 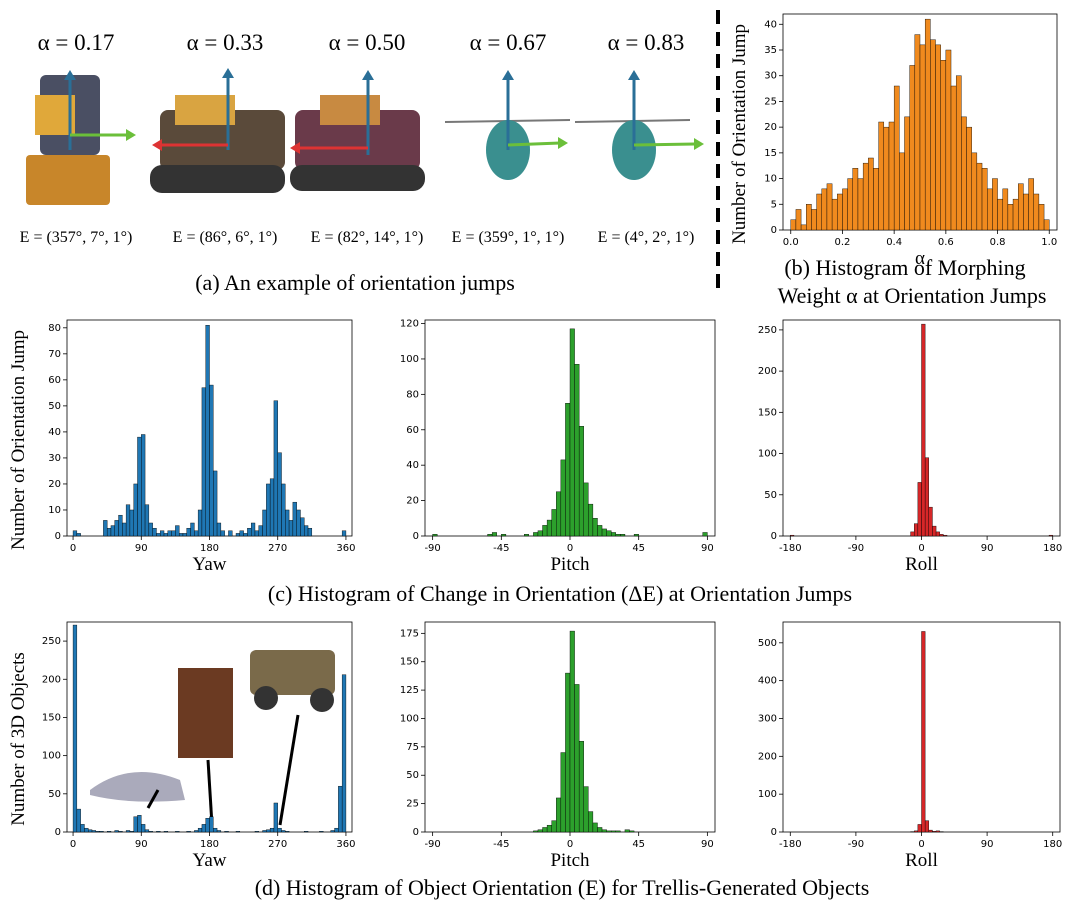 What do you see at coordinates (51, 641) in the screenshot?
I see `y-tick-label: 250` at bounding box center [51, 641].